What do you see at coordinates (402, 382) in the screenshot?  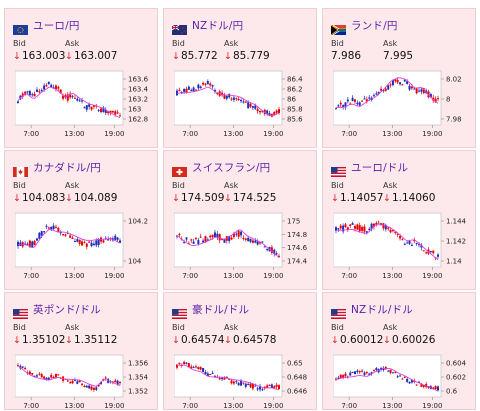 I see `price-chart: 0.604 0.602 0.6 7:00 13:00 19:00` at bounding box center [402, 382].